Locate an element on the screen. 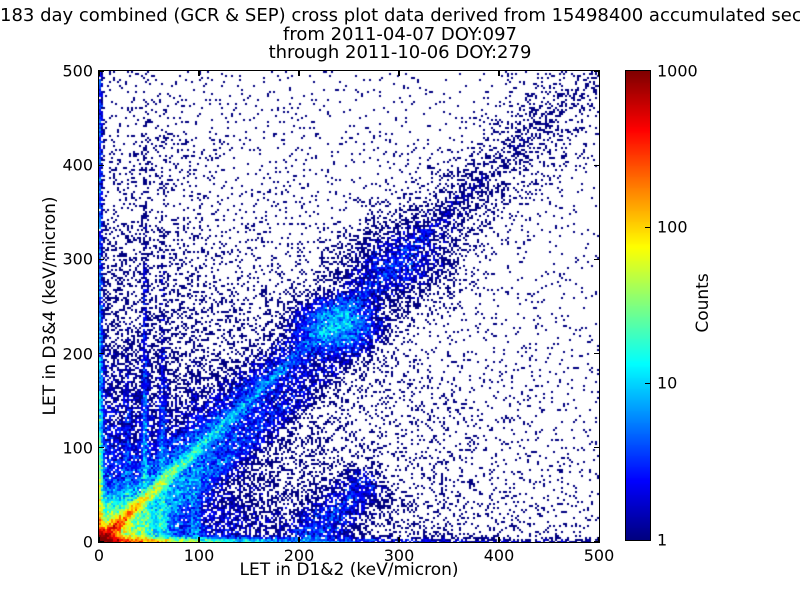  colorbar is located at coordinates (638, 305).